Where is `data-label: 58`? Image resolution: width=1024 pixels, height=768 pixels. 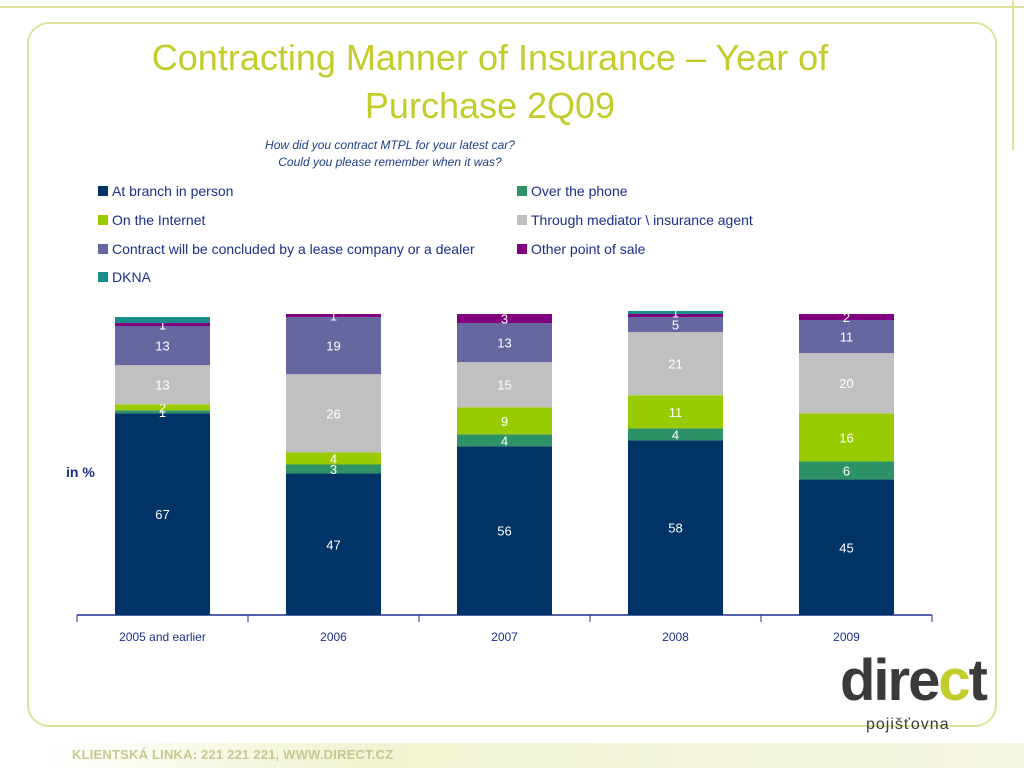
data-label: 58 is located at coordinates (675, 528).